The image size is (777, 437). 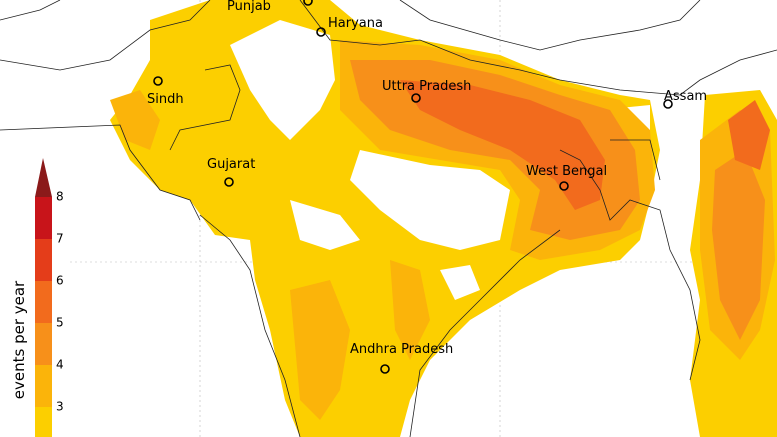 What do you see at coordinates (165, 99) in the screenshot?
I see `place-label: Sindh` at bounding box center [165, 99].